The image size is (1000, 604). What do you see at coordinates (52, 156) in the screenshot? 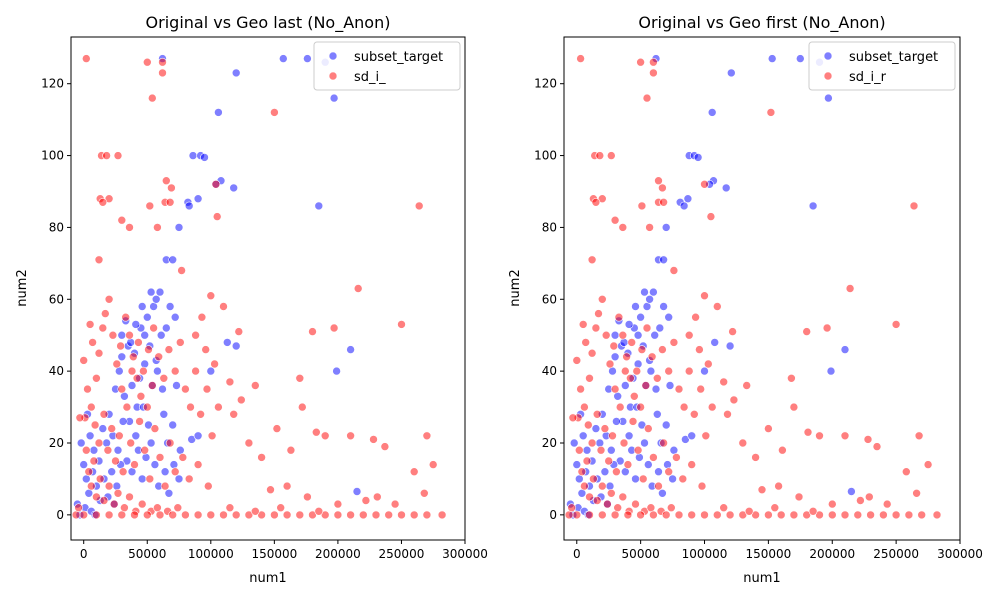
I see `left-y-tick-label: 100` at bounding box center [52, 156].